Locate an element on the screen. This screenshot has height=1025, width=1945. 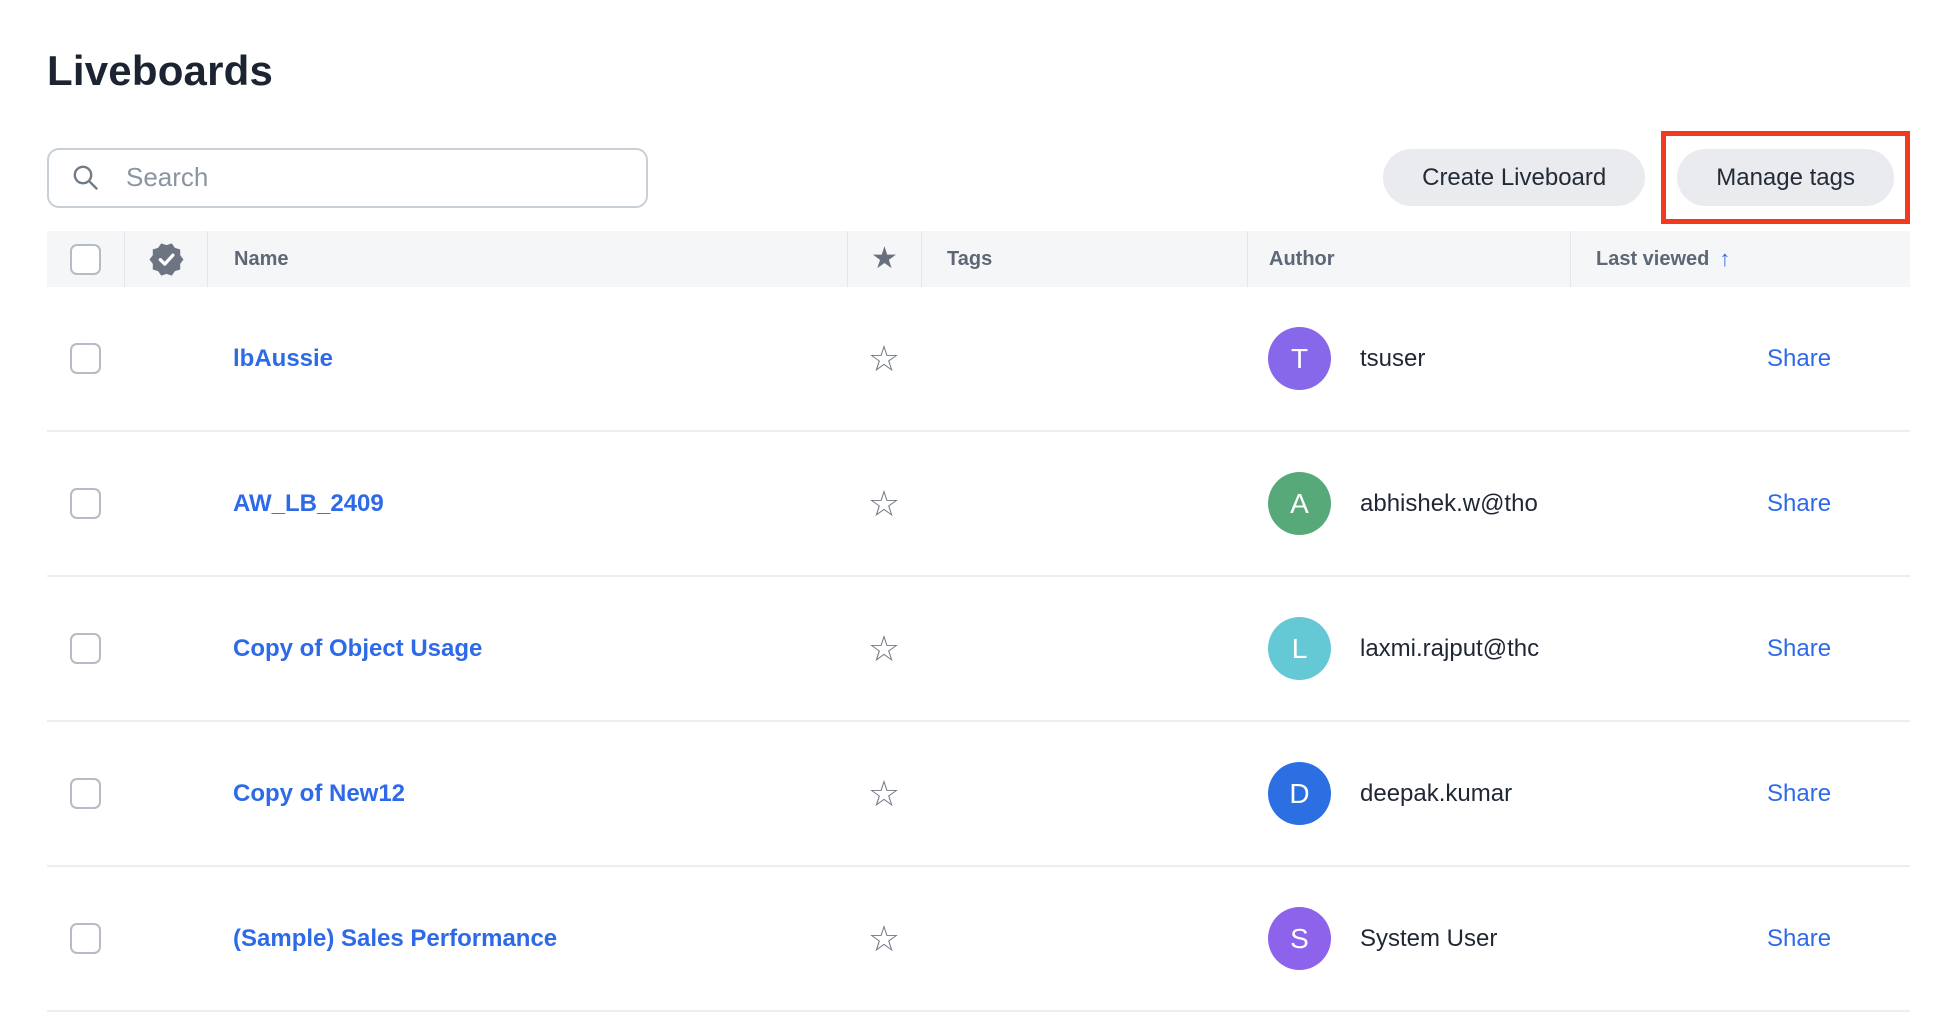
row-name-cell: lbAussie is located at coordinates (527, 359).